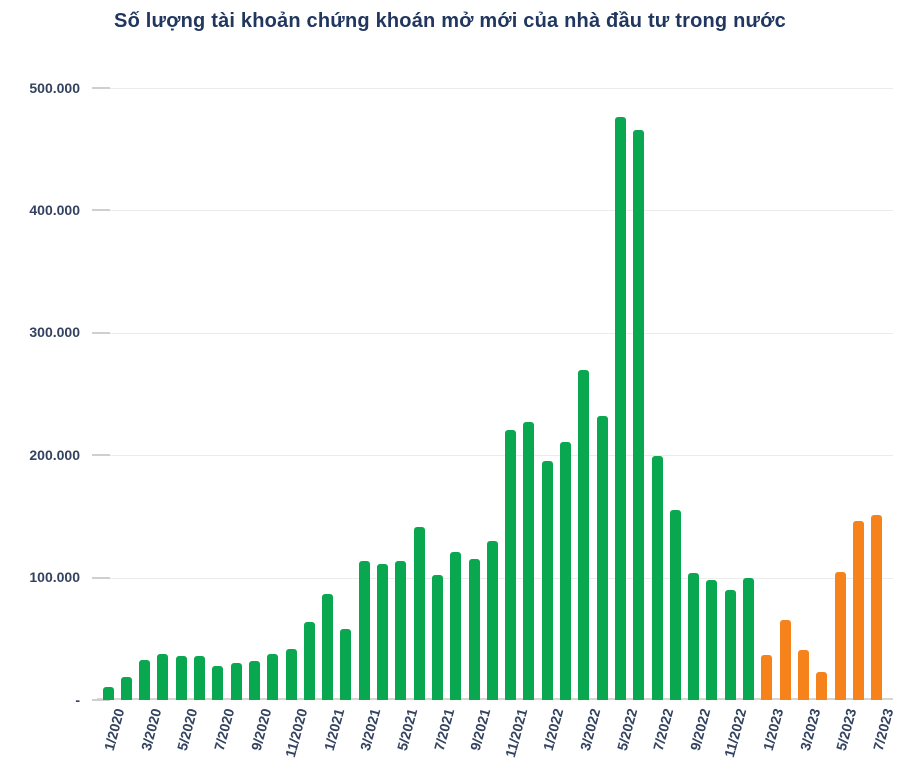 The image size is (900, 783). What do you see at coordinates (883, 729) in the screenshot?
I see `x-axis-tick-label: 7/2023` at bounding box center [883, 729].